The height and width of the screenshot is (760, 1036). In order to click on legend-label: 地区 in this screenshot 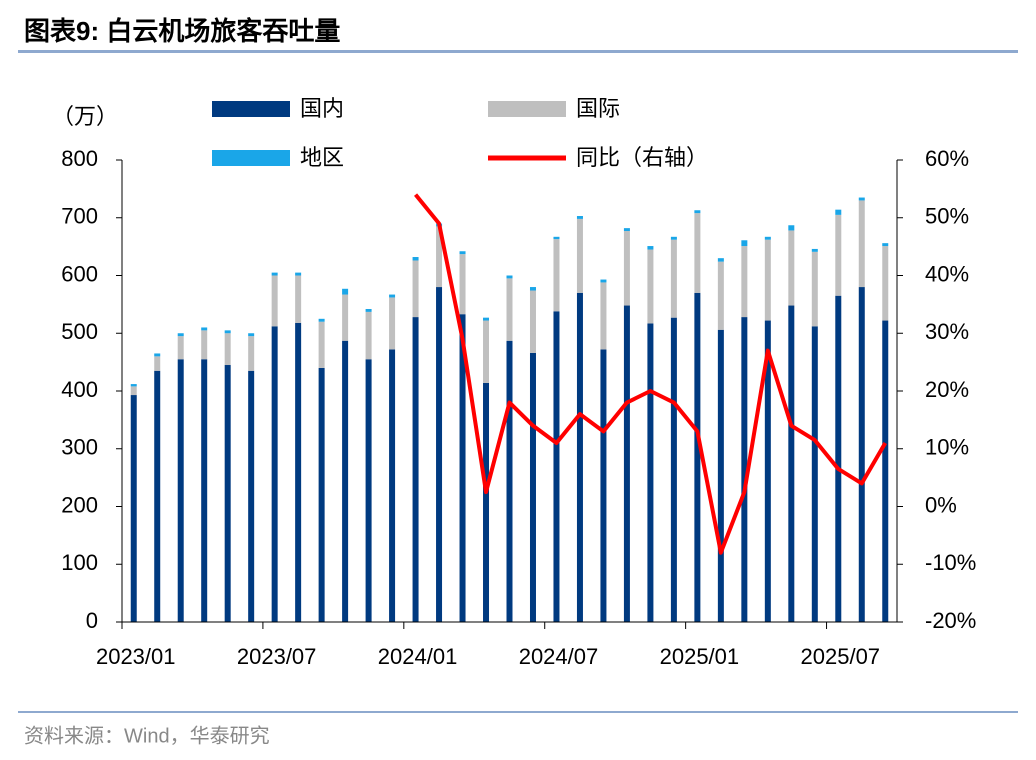, I will do `click(322, 157)`.